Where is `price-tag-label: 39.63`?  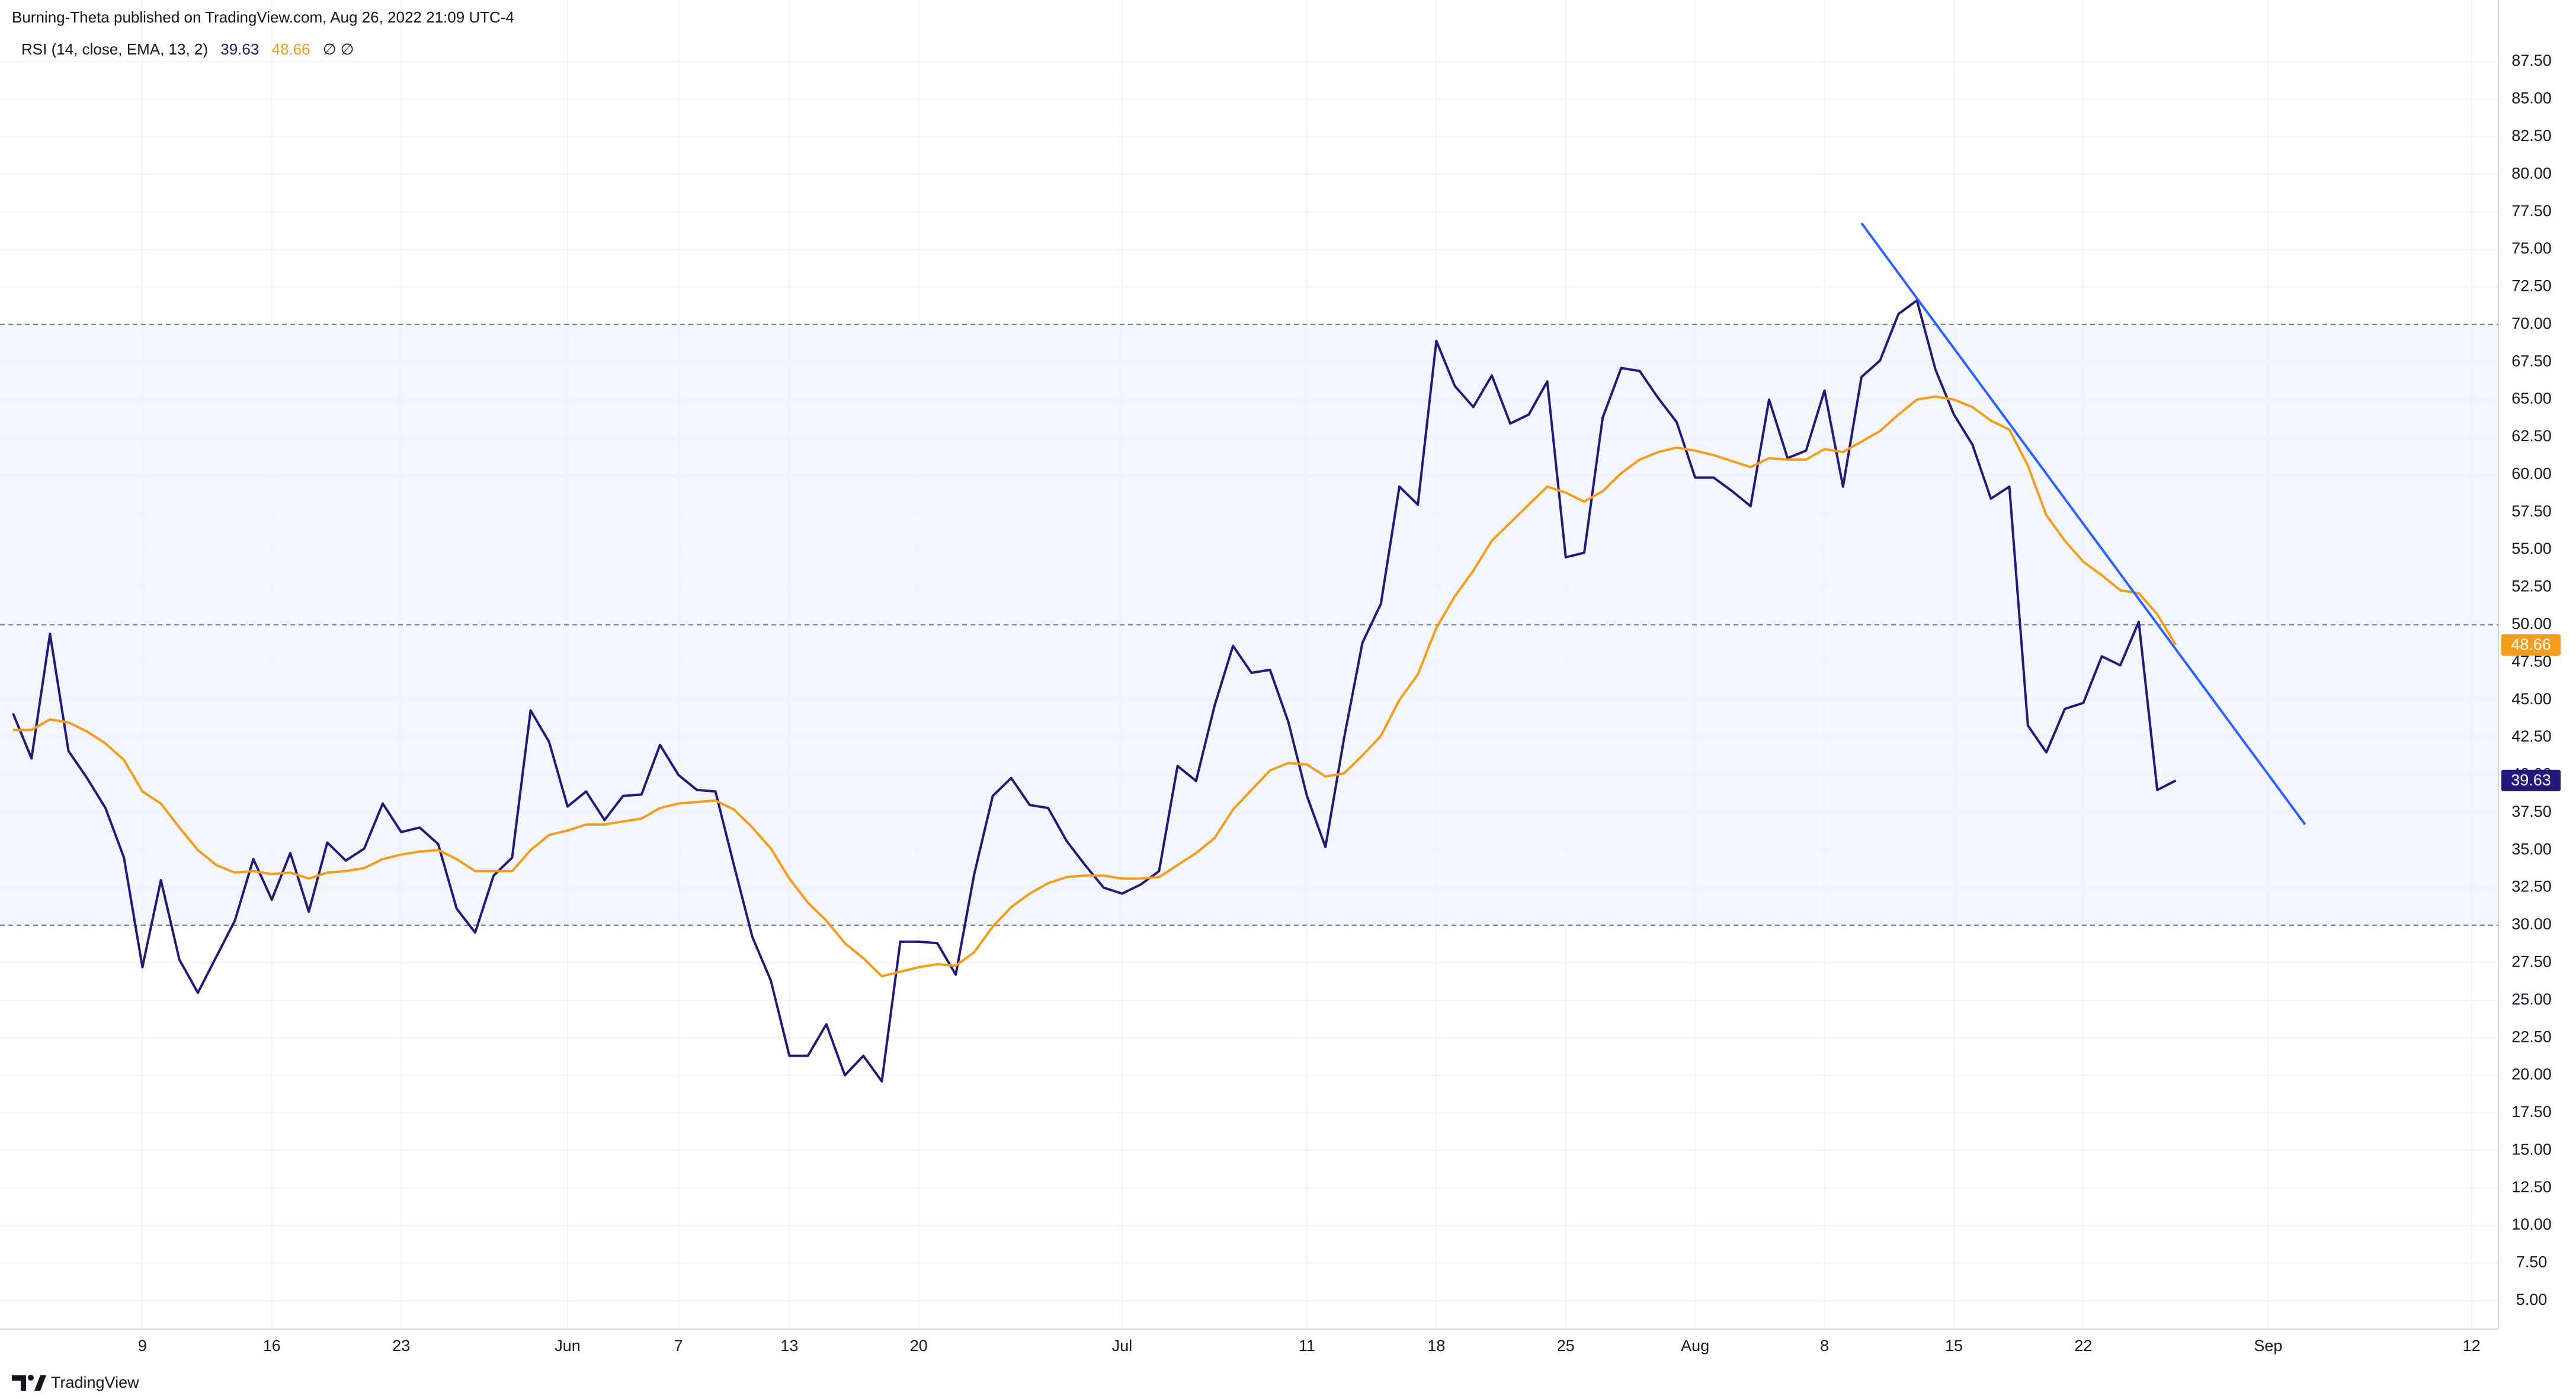 price-tag-label: 39.63 is located at coordinates (2531, 780).